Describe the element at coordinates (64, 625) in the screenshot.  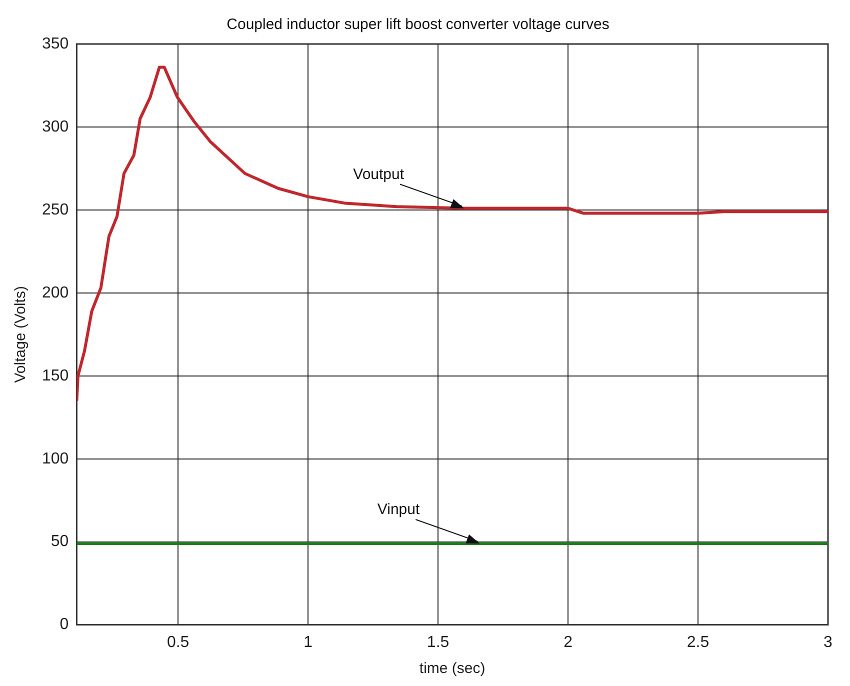
I see `y-tick-label: 0` at that location.